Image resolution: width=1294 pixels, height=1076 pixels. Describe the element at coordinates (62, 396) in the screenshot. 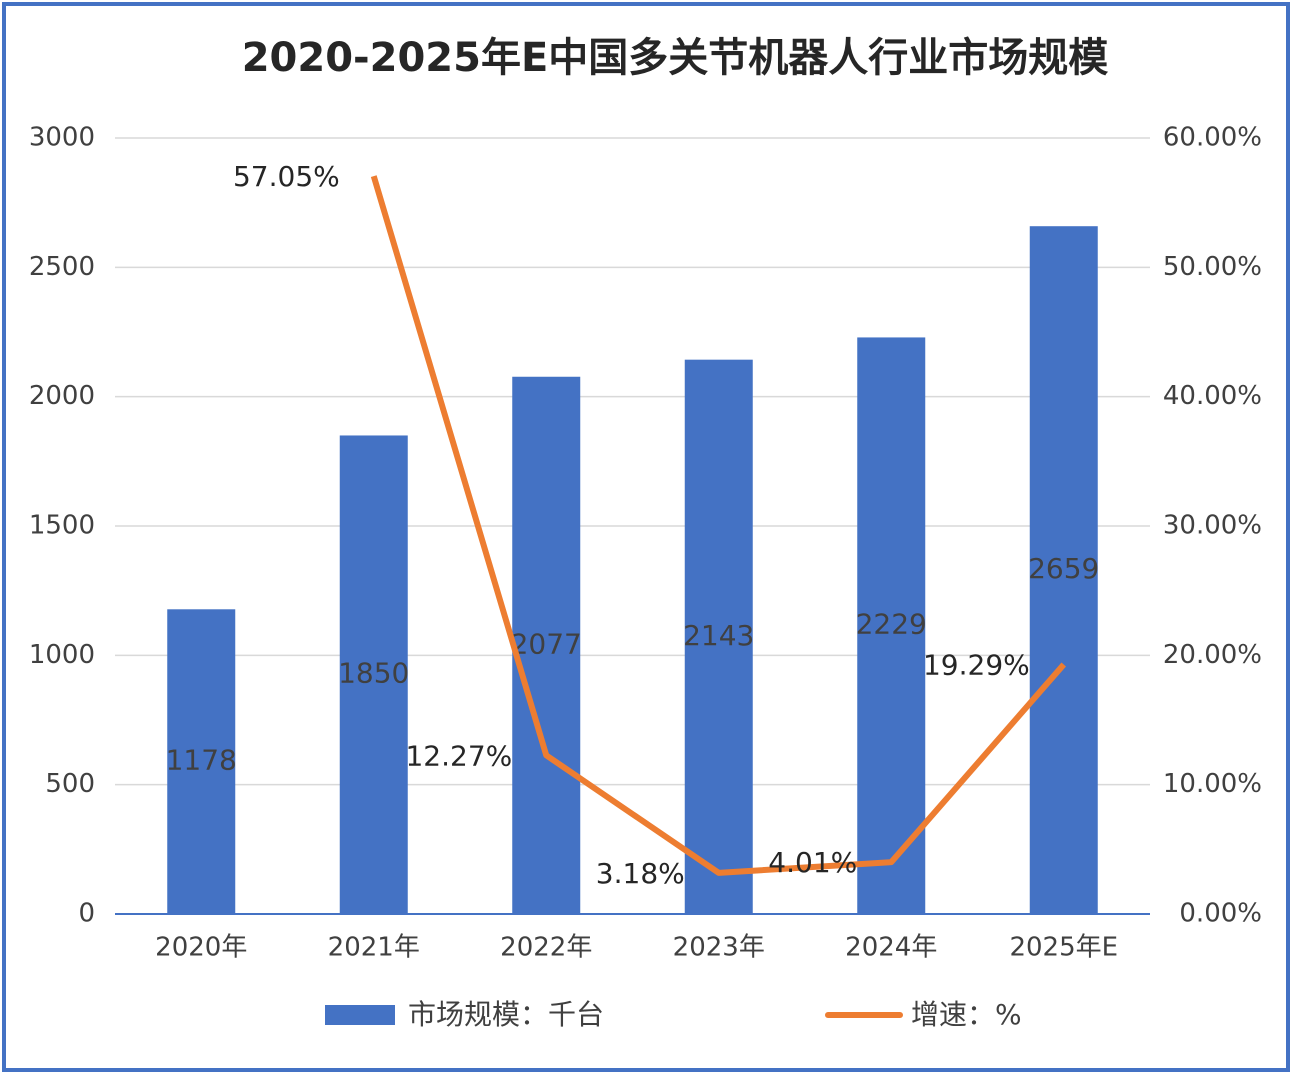

I see `y-tick-label: 2000` at that location.